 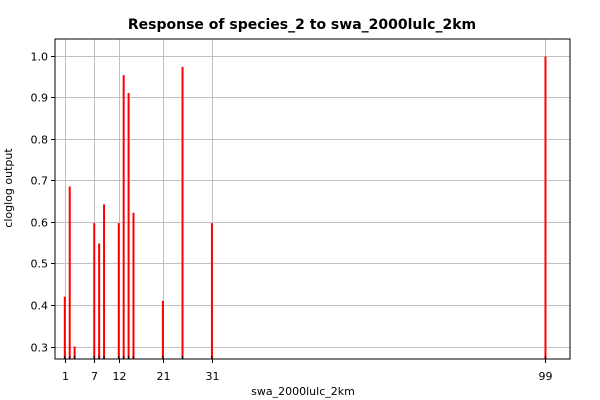 What do you see at coordinates (303, 391) in the screenshot?
I see `x-axis-label: swa_2000lulc_2km` at bounding box center [303, 391].